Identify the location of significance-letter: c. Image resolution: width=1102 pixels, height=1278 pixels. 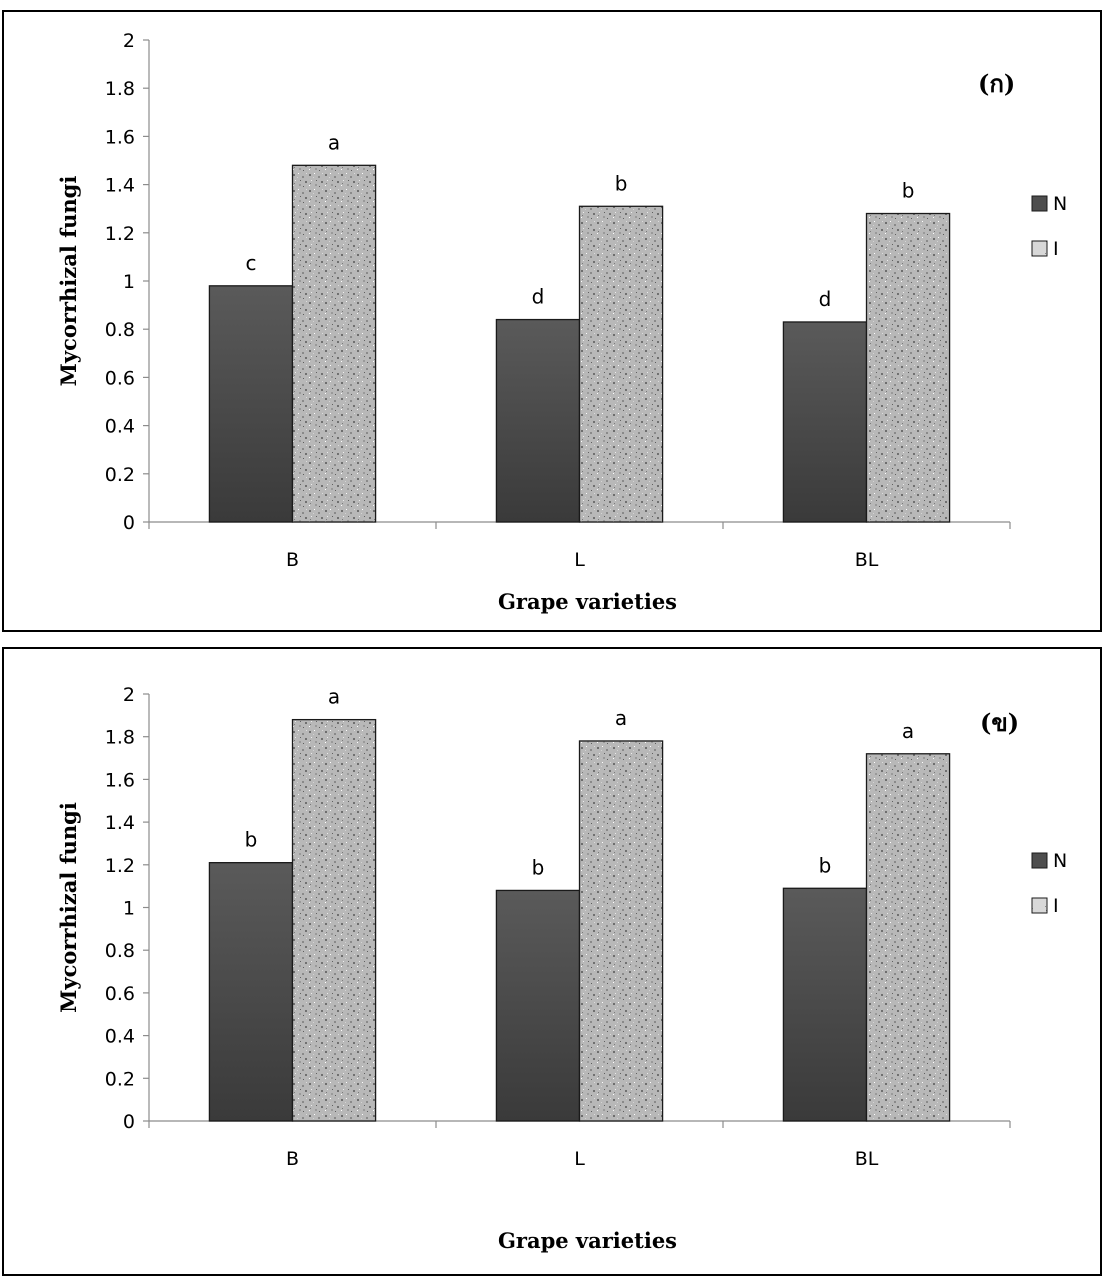
(250, 263).